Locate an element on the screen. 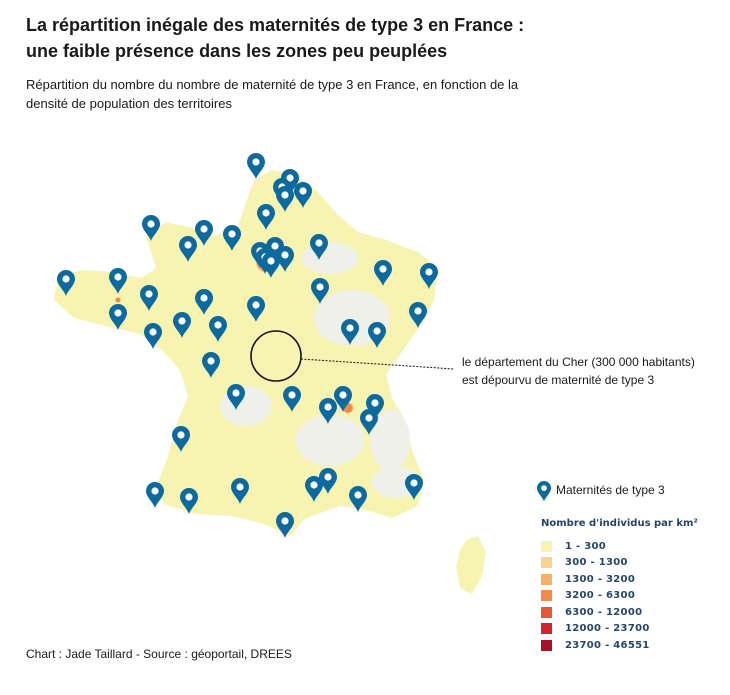 This screenshot has height=695, width=730. legend-marker-label: Maternités de type 3 is located at coordinates (610, 490).